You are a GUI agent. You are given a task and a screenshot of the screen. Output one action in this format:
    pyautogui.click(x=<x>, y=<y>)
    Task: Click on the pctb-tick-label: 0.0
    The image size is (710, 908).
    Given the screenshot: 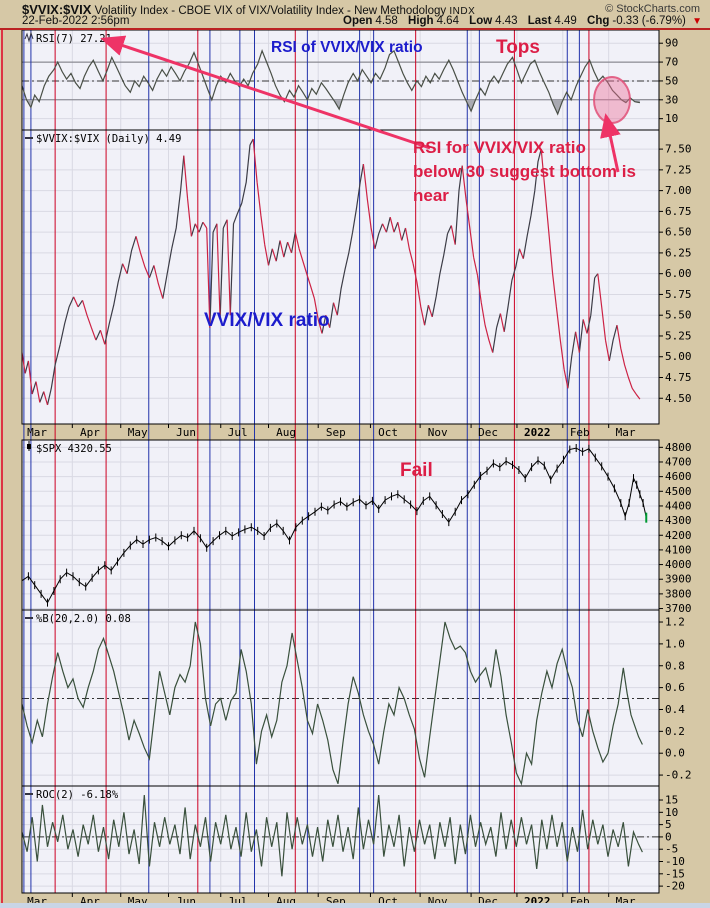 What is the action you would take?
    pyautogui.click(x=675, y=753)
    